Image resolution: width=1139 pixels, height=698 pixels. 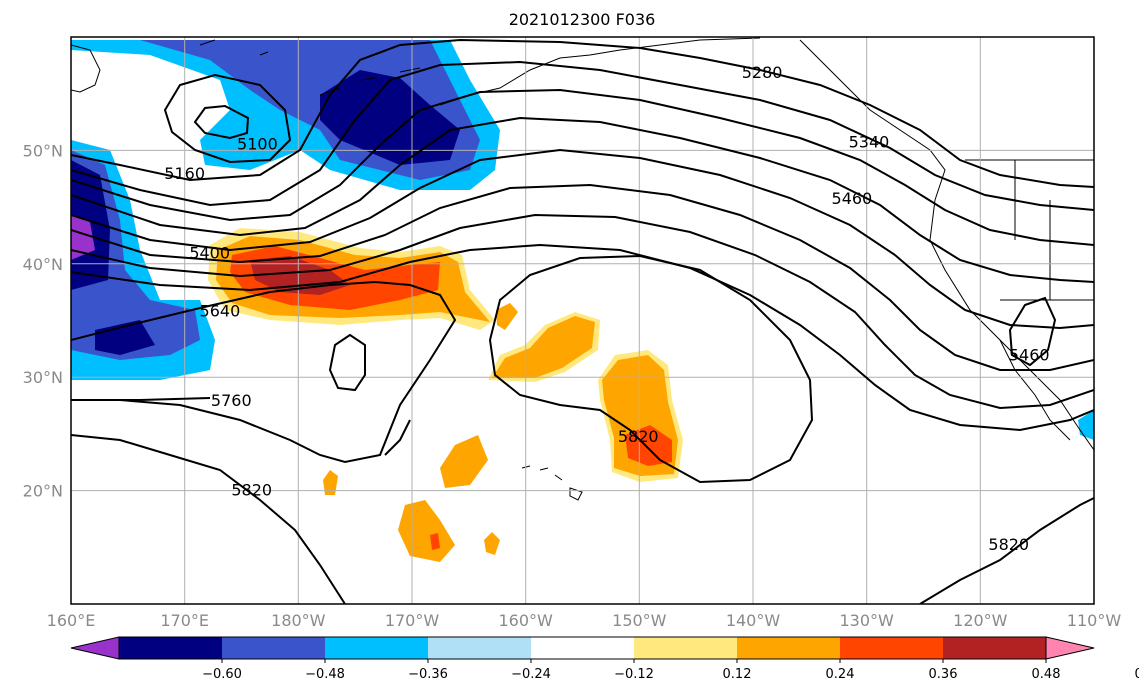 I want to click on lon-label-0: 160°E, so click(x=71, y=620).